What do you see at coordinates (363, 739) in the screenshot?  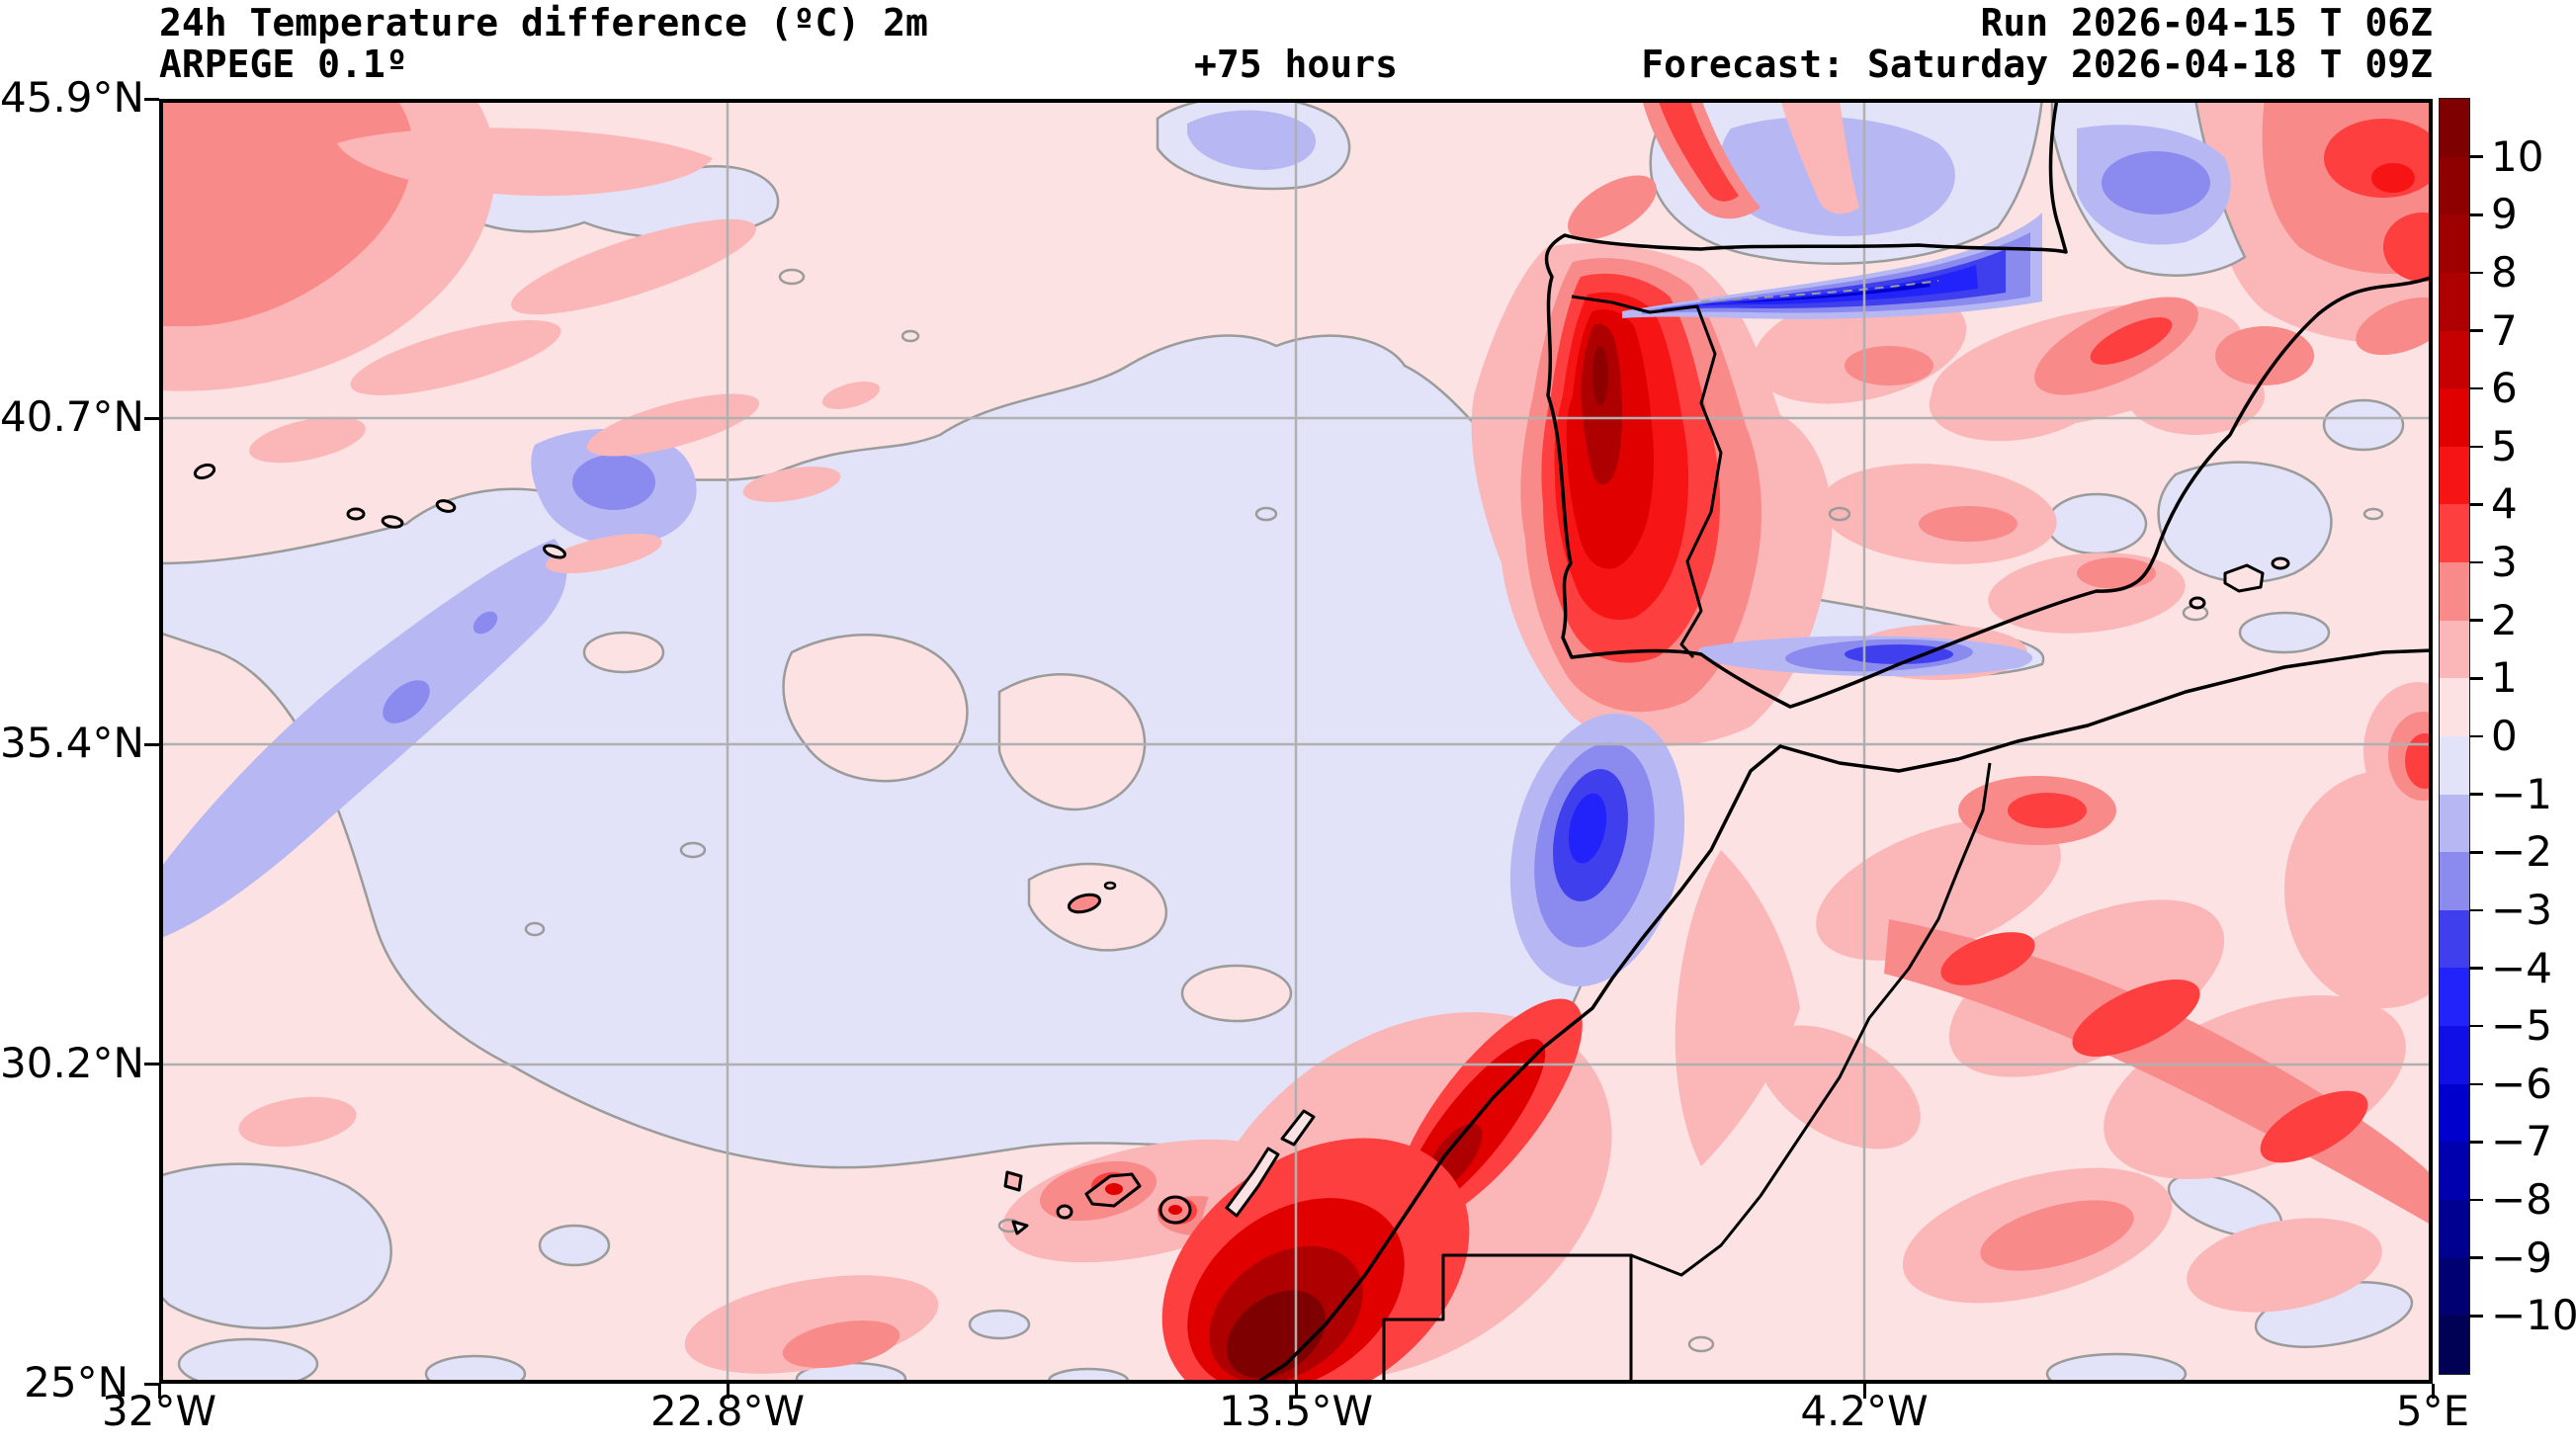 I see `left-periwinkle-band` at bounding box center [363, 739].